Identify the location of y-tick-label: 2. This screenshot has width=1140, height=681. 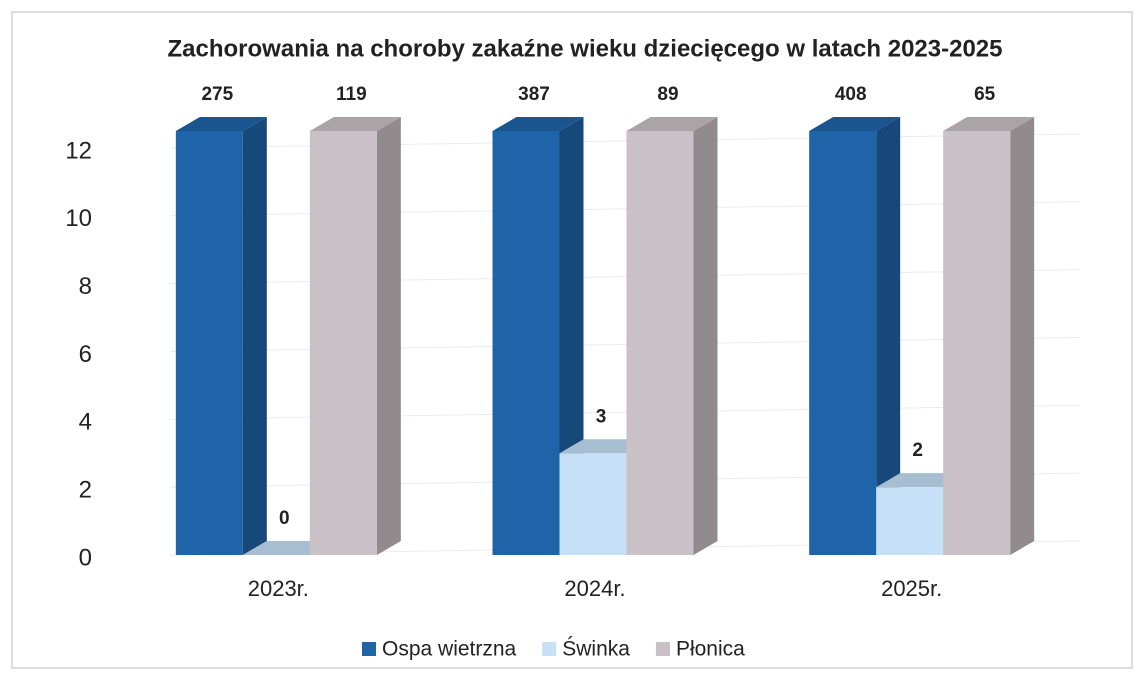
(85, 490).